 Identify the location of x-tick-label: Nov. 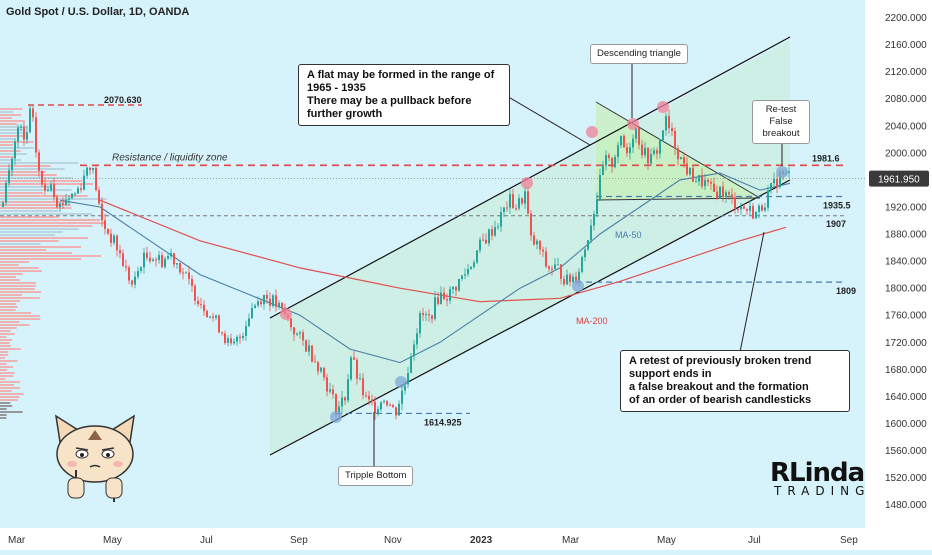
(393, 540).